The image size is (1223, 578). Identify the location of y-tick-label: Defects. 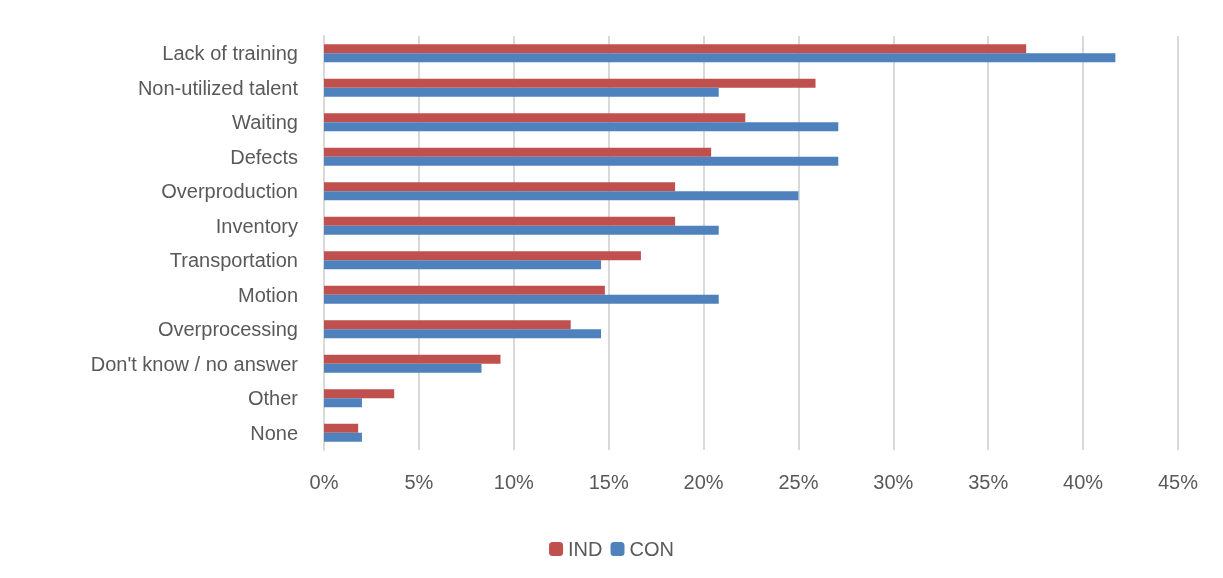
(264, 156).